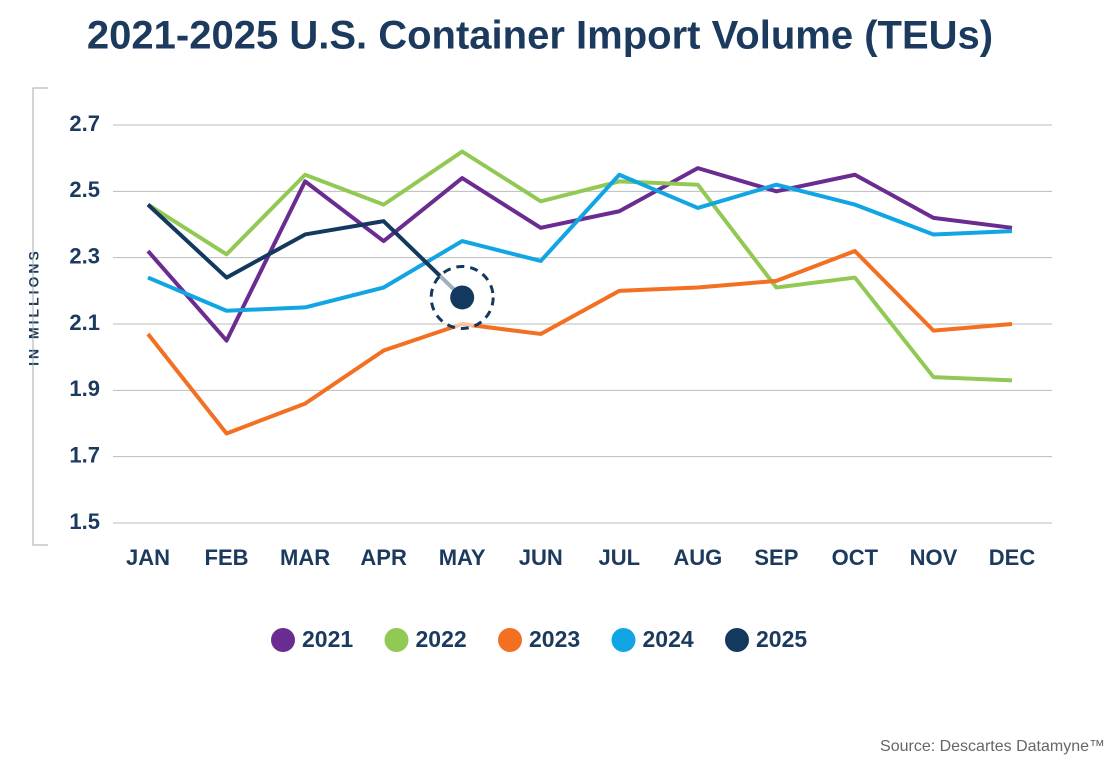 This screenshot has height=766, width=1111. Describe the element at coordinates (462, 557) in the screenshot. I see `x-tick-label: MAY` at that location.